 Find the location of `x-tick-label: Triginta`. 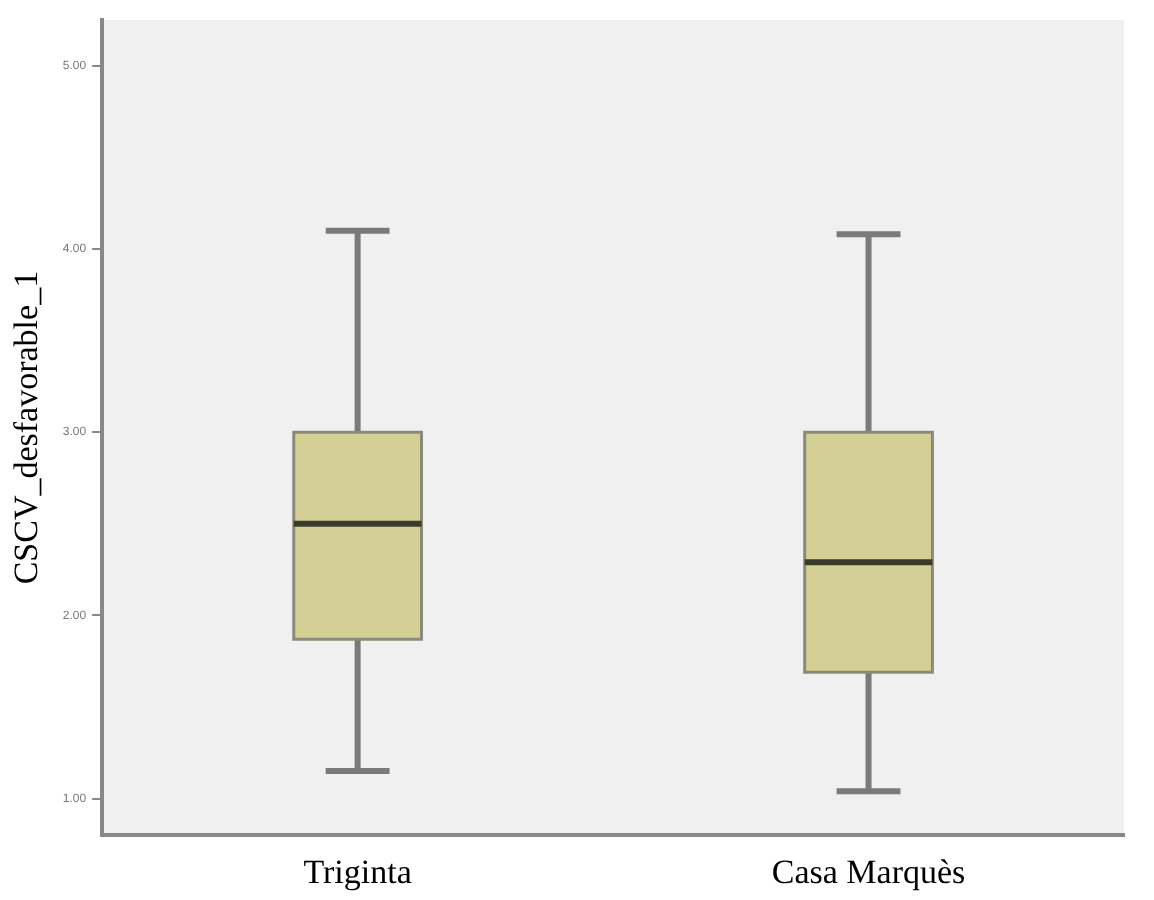

x-tick-label: Triginta is located at coordinates (358, 871).